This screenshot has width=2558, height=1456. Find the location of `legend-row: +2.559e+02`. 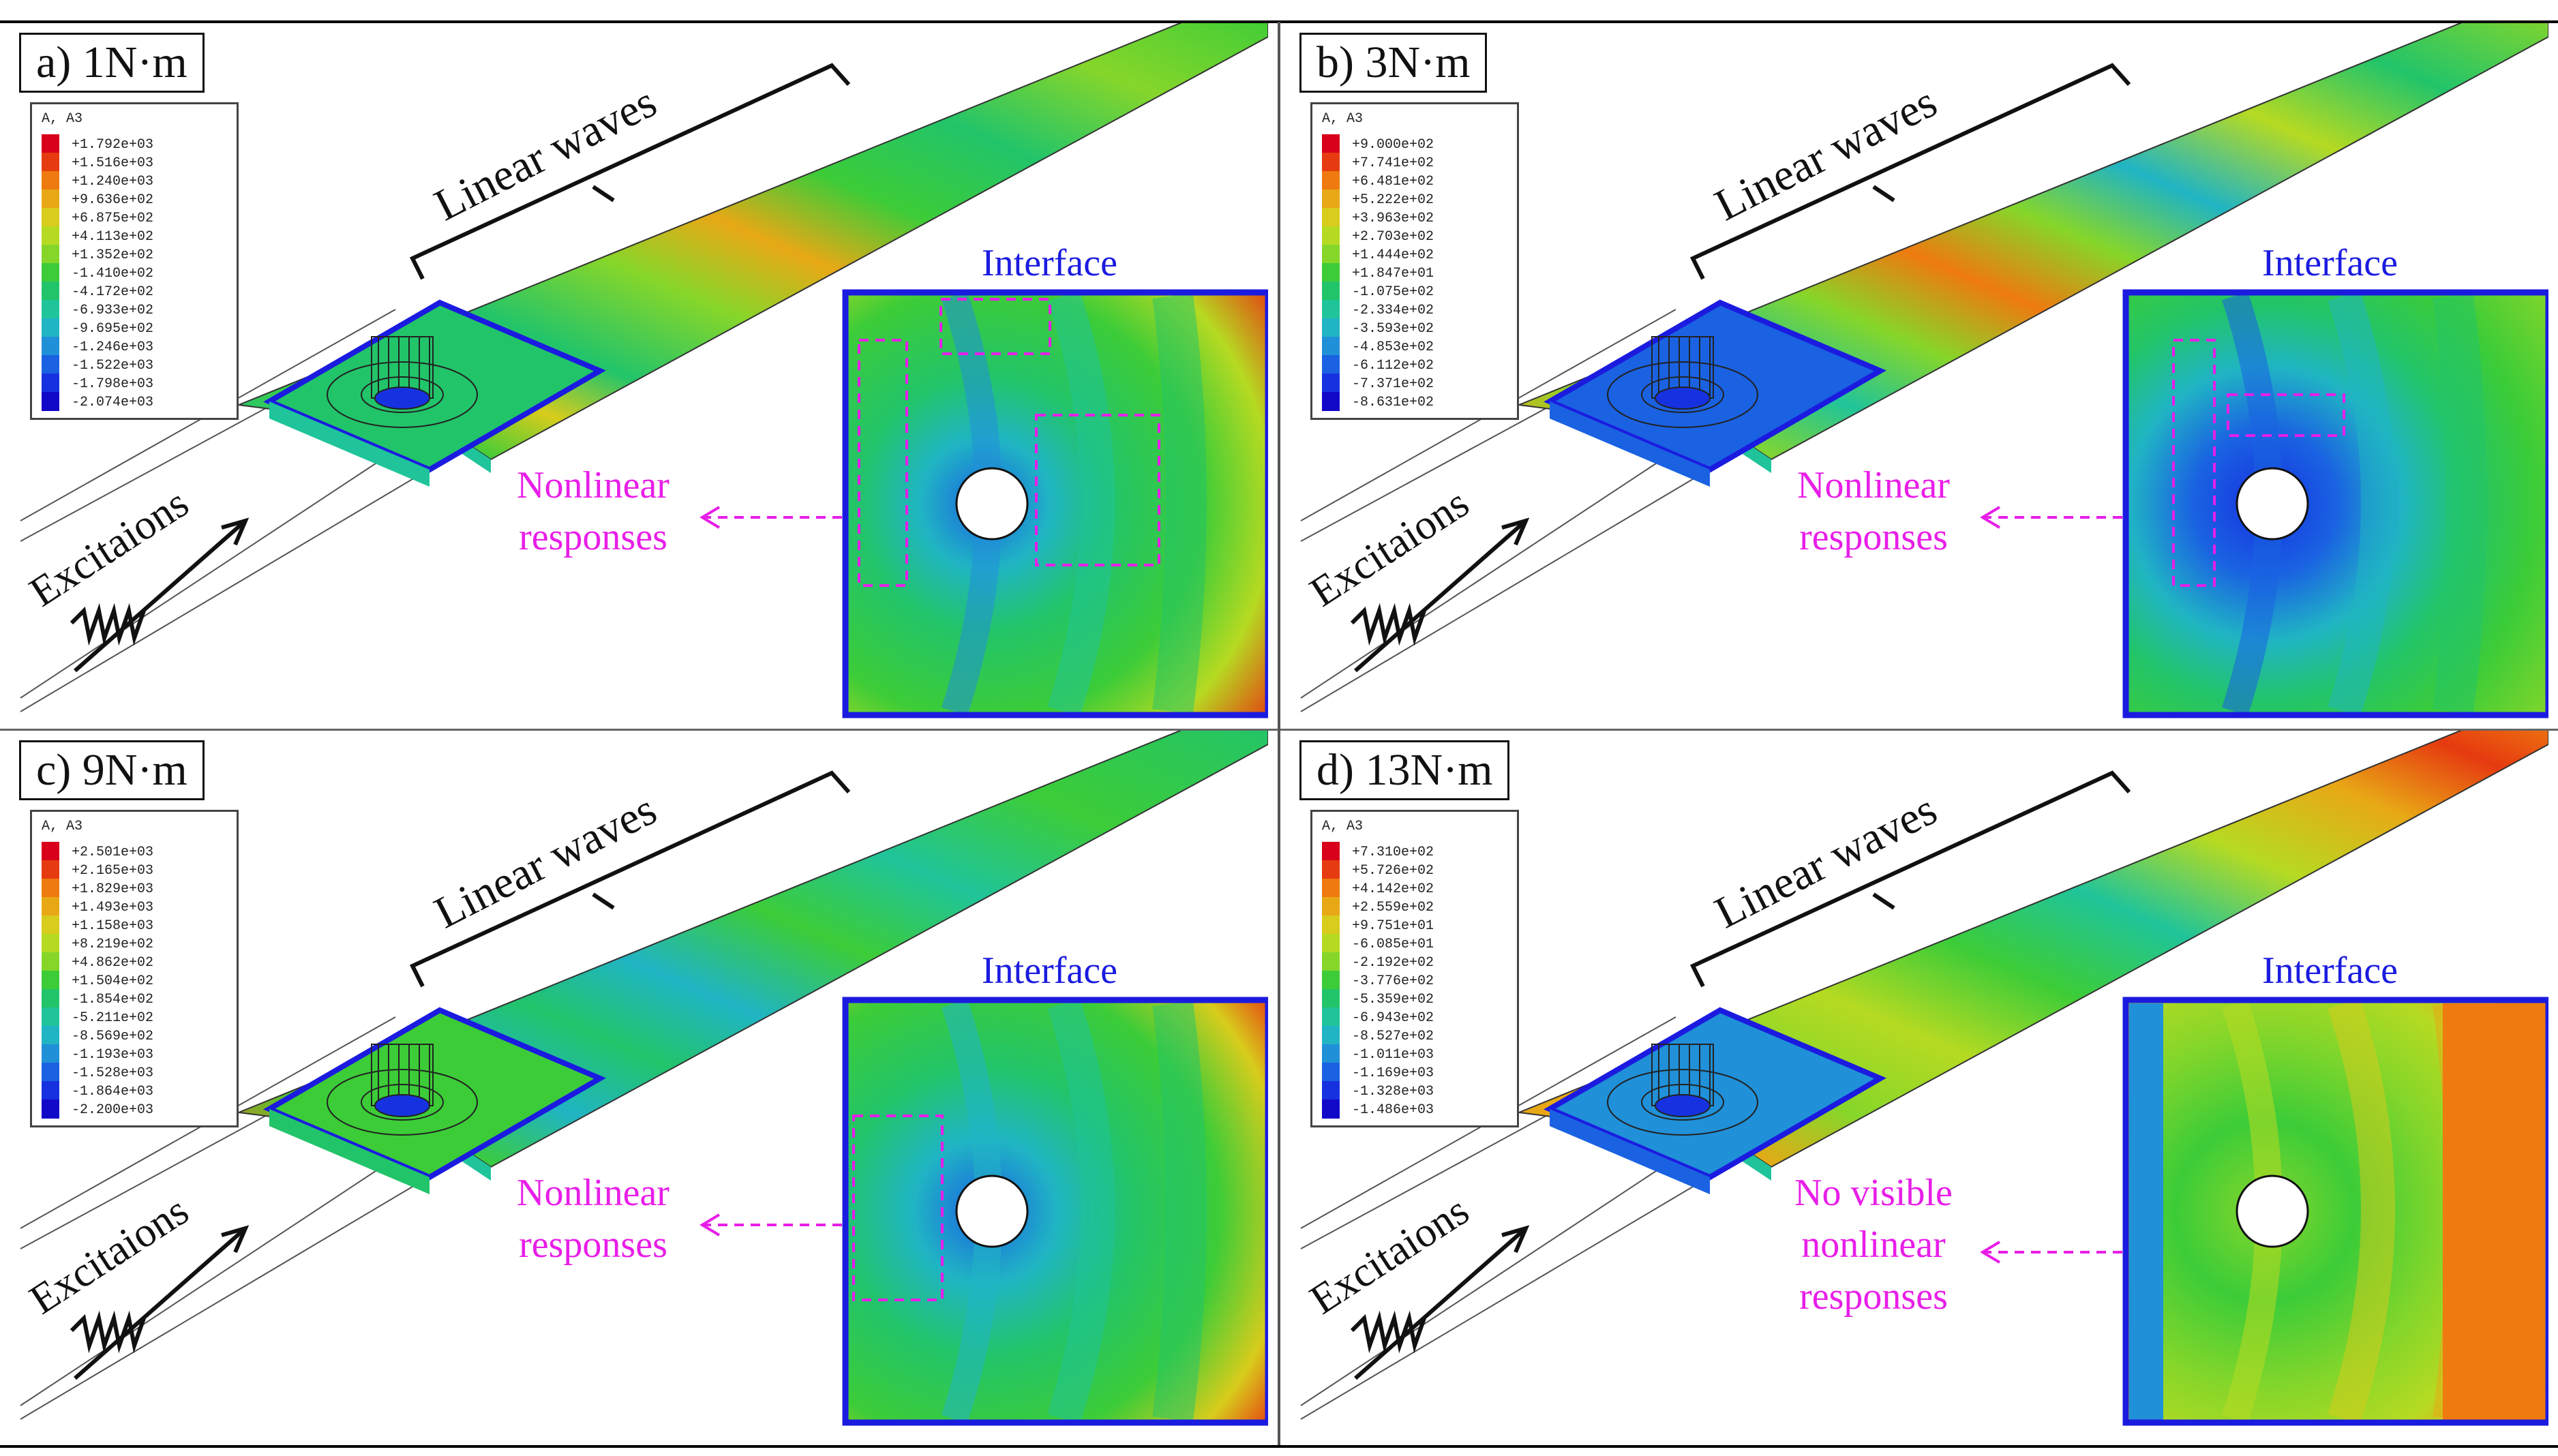

legend-row: +2.559e+02 is located at coordinates (1417, 906).